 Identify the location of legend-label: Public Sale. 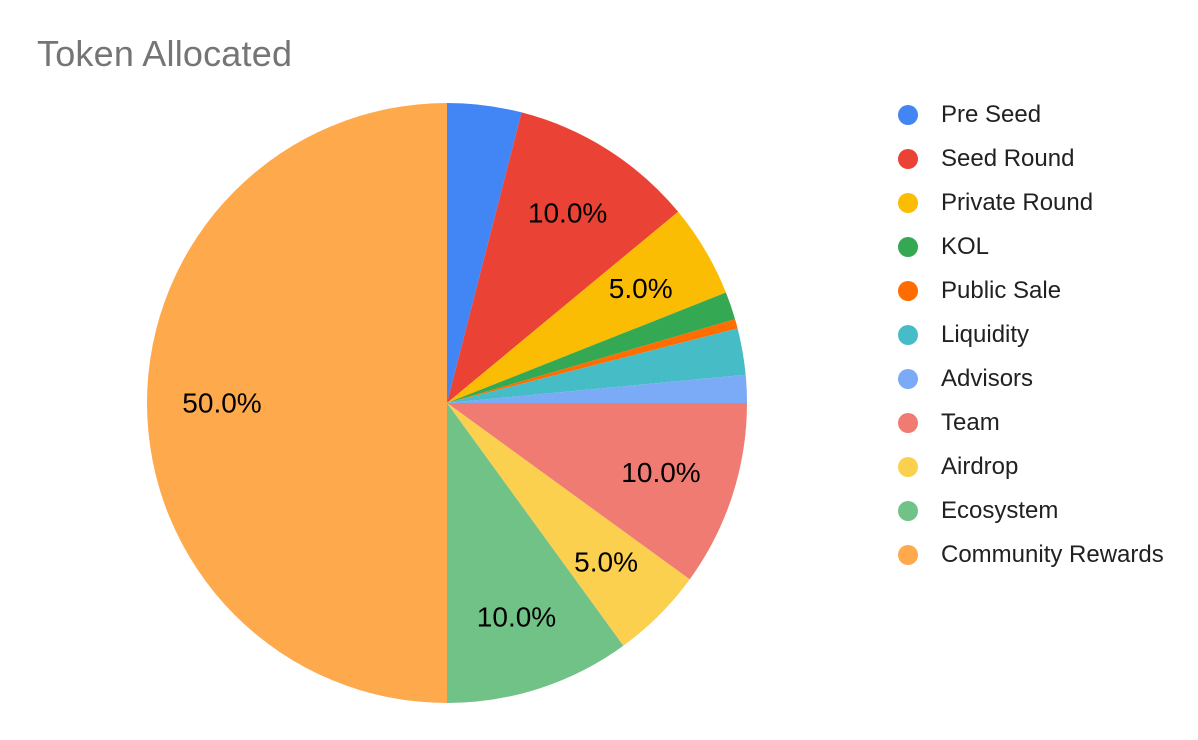
(1001, 290).